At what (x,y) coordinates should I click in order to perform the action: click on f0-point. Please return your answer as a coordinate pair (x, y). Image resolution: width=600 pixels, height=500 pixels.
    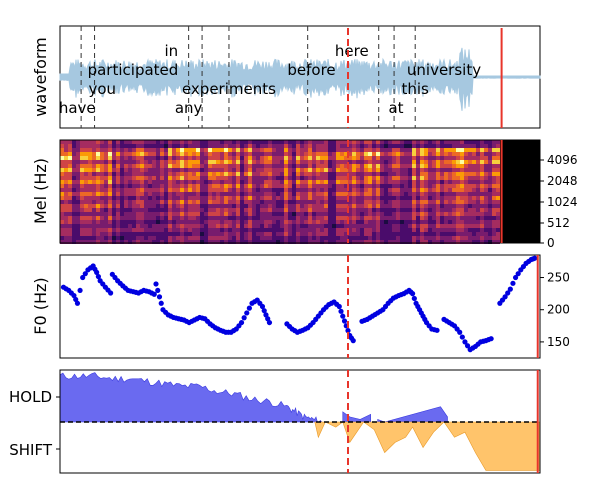
    Looking at the image, I should click on (159, 297).